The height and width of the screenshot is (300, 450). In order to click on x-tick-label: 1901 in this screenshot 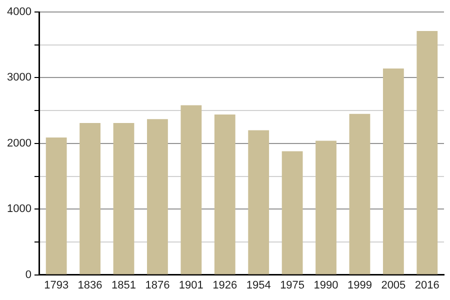, I will do `click(191, 285)`.